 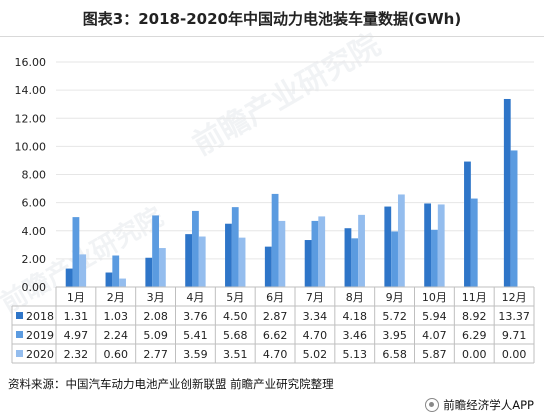 I want to click on title-divider, so click(x=272, y=36).